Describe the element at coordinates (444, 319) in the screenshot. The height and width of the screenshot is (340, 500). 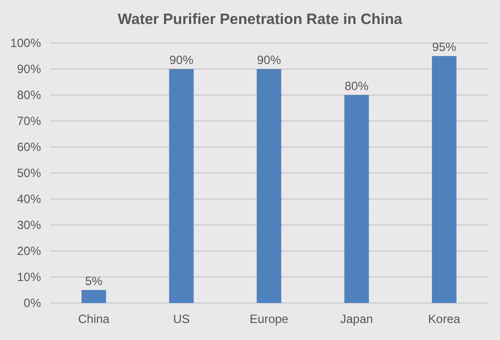
I see `x-tick-label: Korea` at that location.